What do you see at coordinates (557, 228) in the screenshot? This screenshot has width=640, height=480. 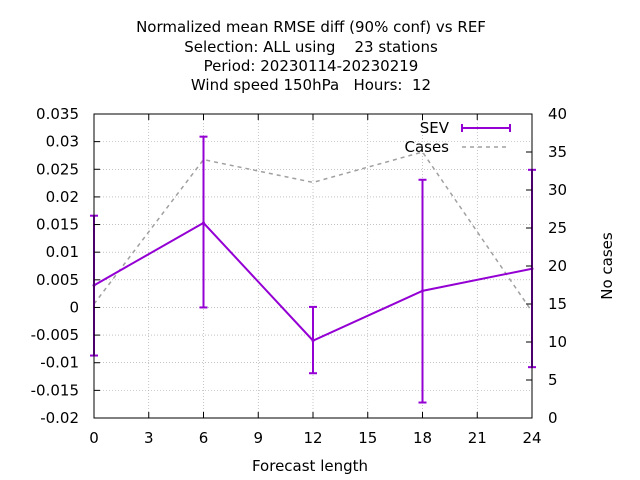 I see `y2-tick-label: 25` at bounding box center [557, 228].